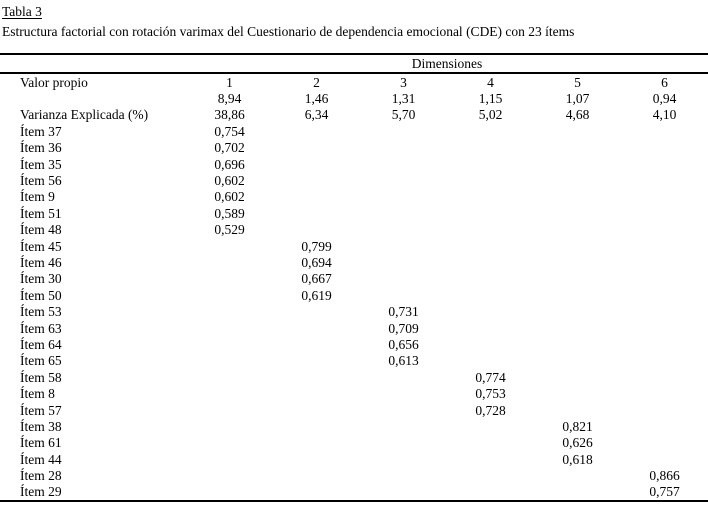 The width and height of the screenshot is (708, 515). Describe the element at coordinates (354, 475) in the screenshot. I see `item-row: Ítem 28 0,866` at that location.